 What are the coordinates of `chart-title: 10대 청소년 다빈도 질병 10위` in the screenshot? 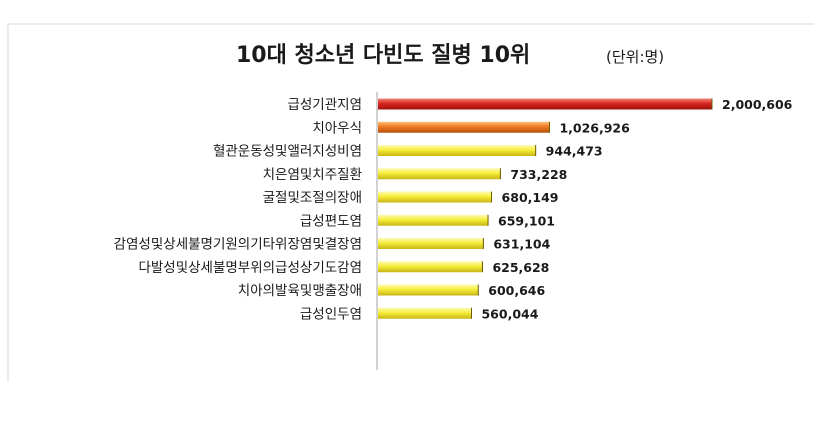 It's located at (383, 55).